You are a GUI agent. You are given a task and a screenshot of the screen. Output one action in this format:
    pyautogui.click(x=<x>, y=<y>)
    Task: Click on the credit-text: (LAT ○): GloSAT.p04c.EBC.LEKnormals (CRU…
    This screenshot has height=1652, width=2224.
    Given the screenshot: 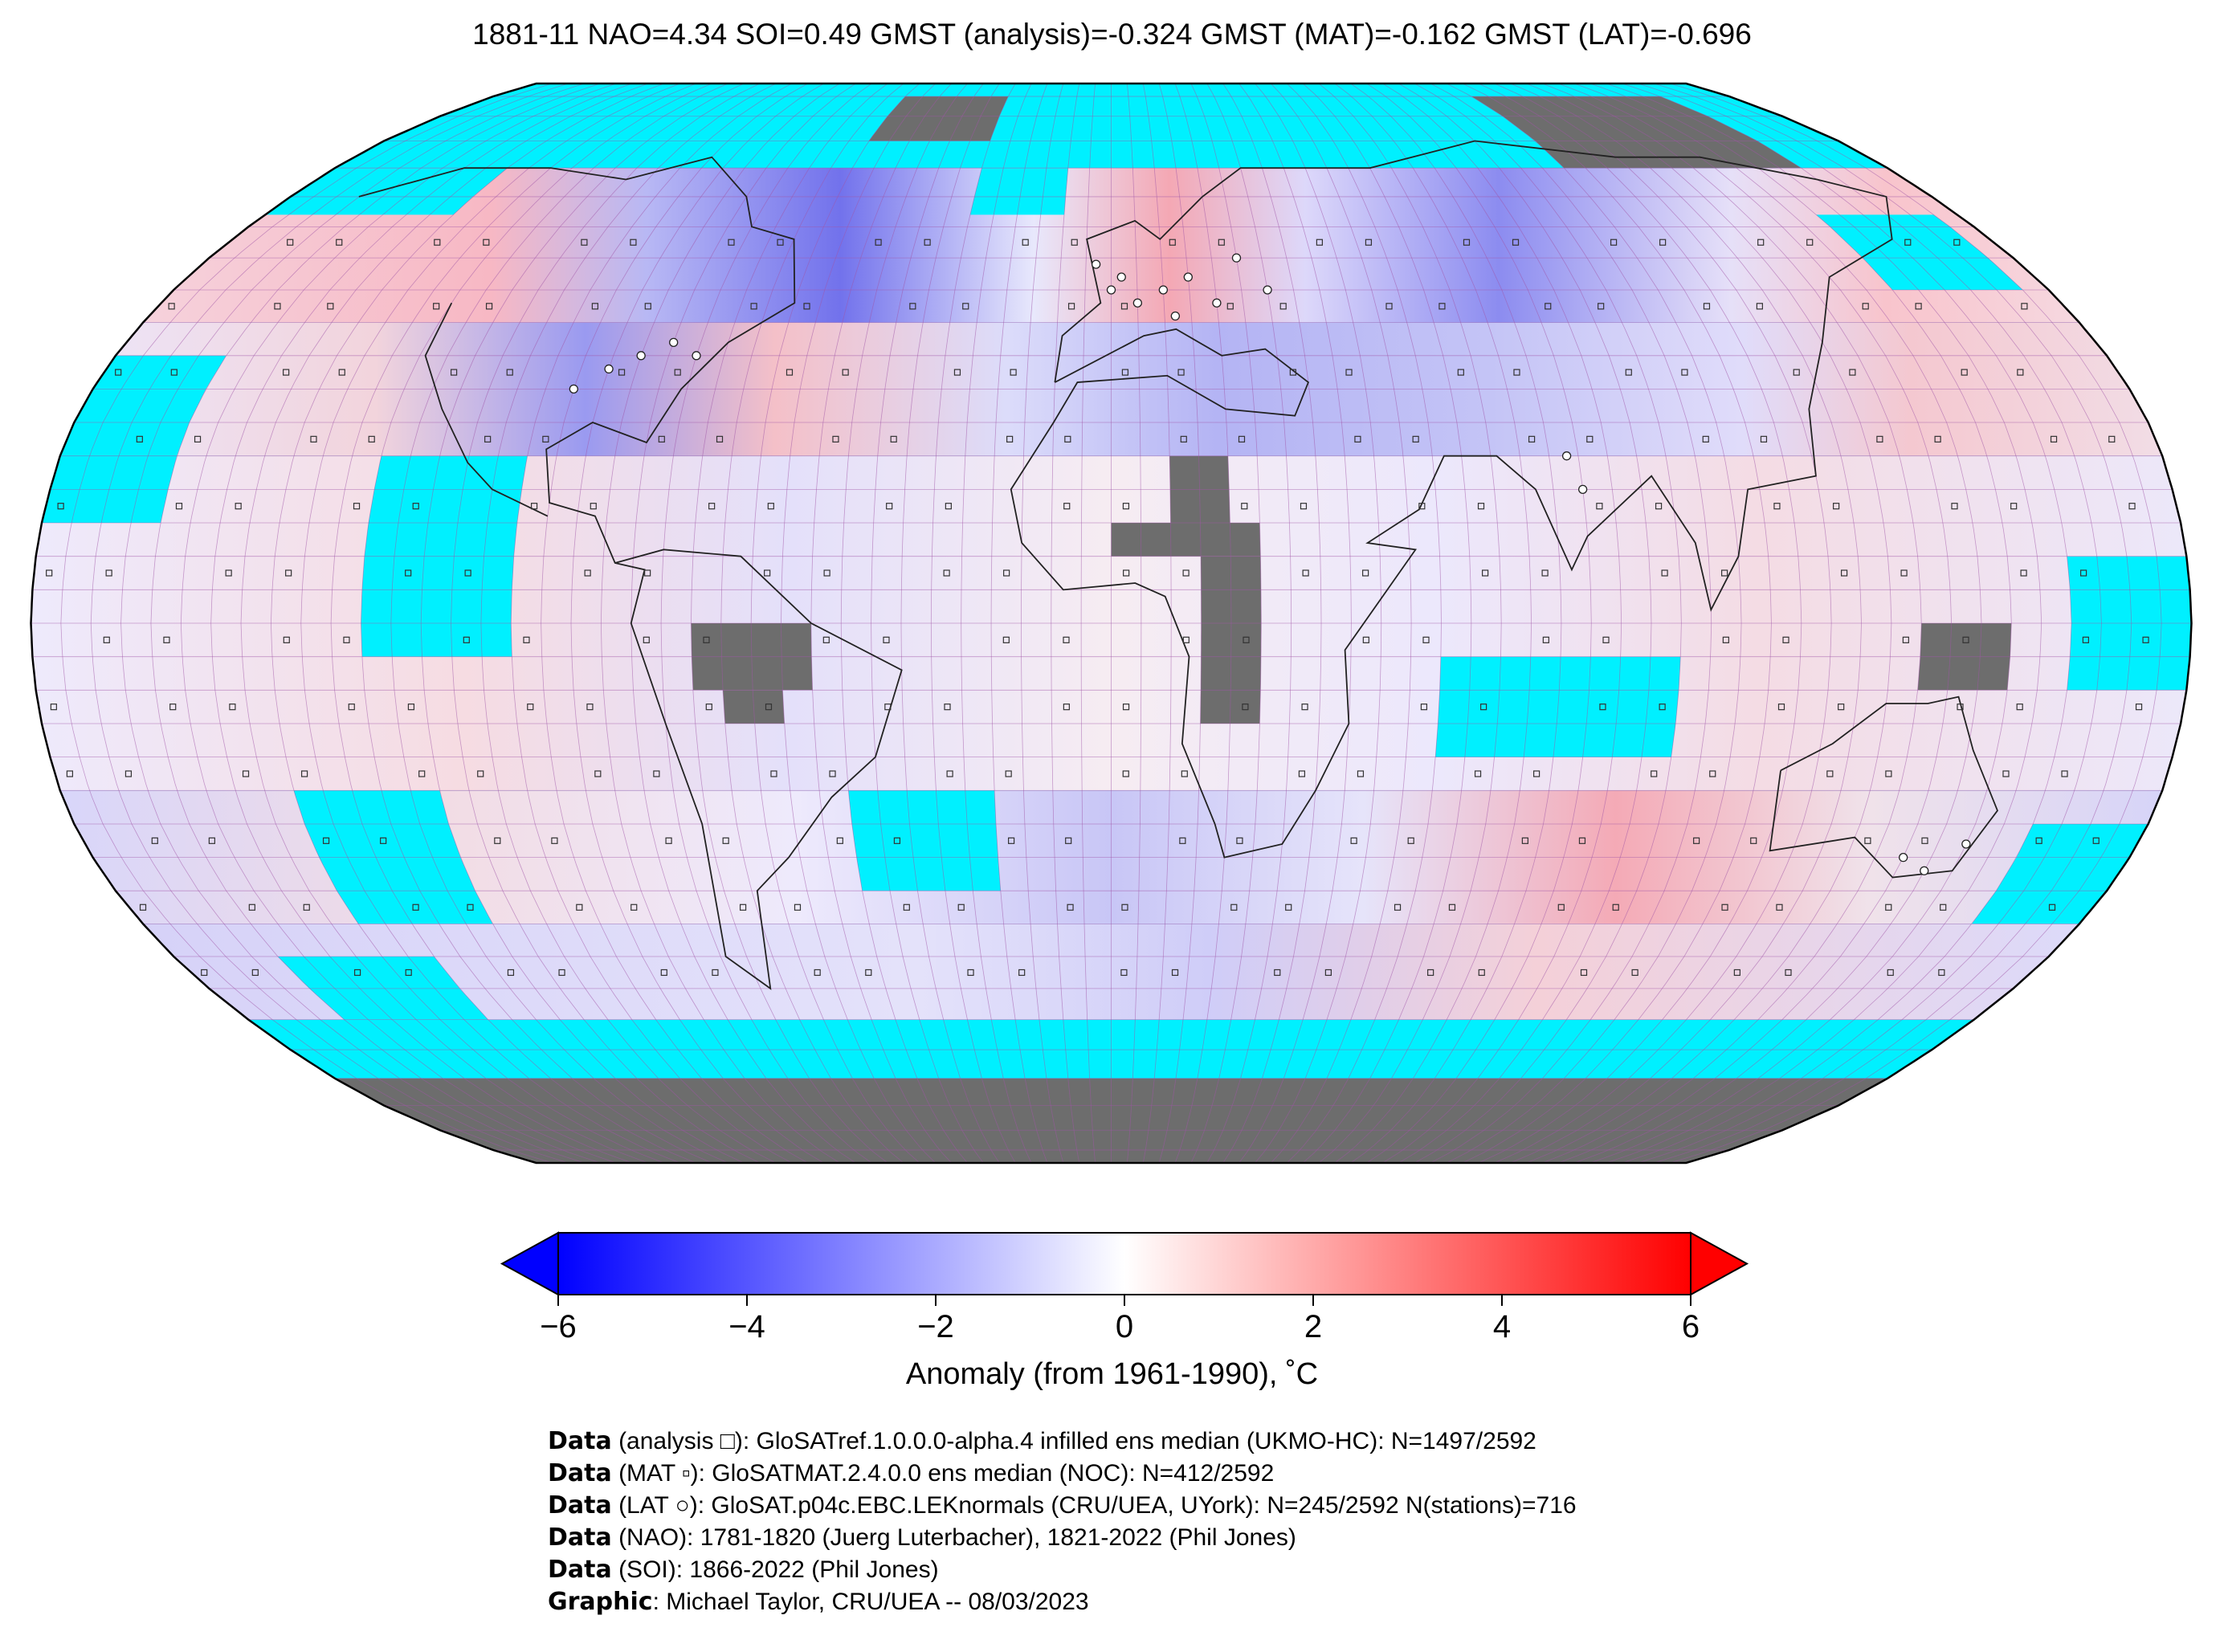 What is the action you would take?
    pyautogui.click(x=1094, y=1505)
    